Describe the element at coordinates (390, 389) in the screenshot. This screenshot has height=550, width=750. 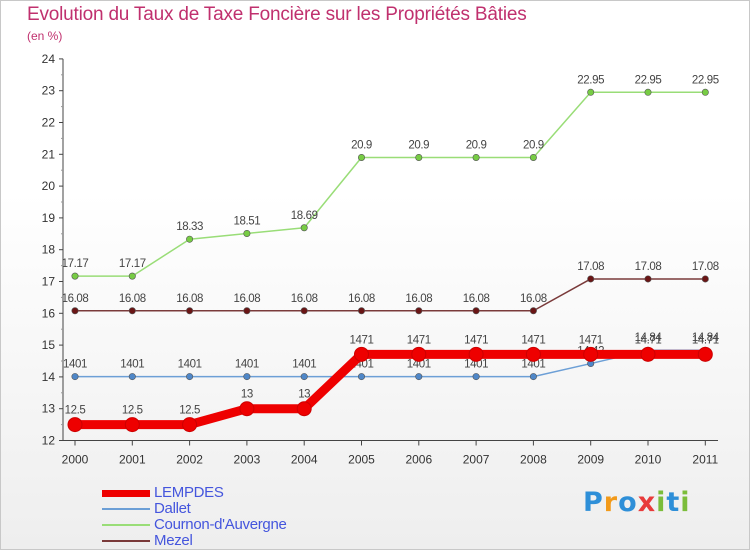
I see `series-line-lempdes` at that location.